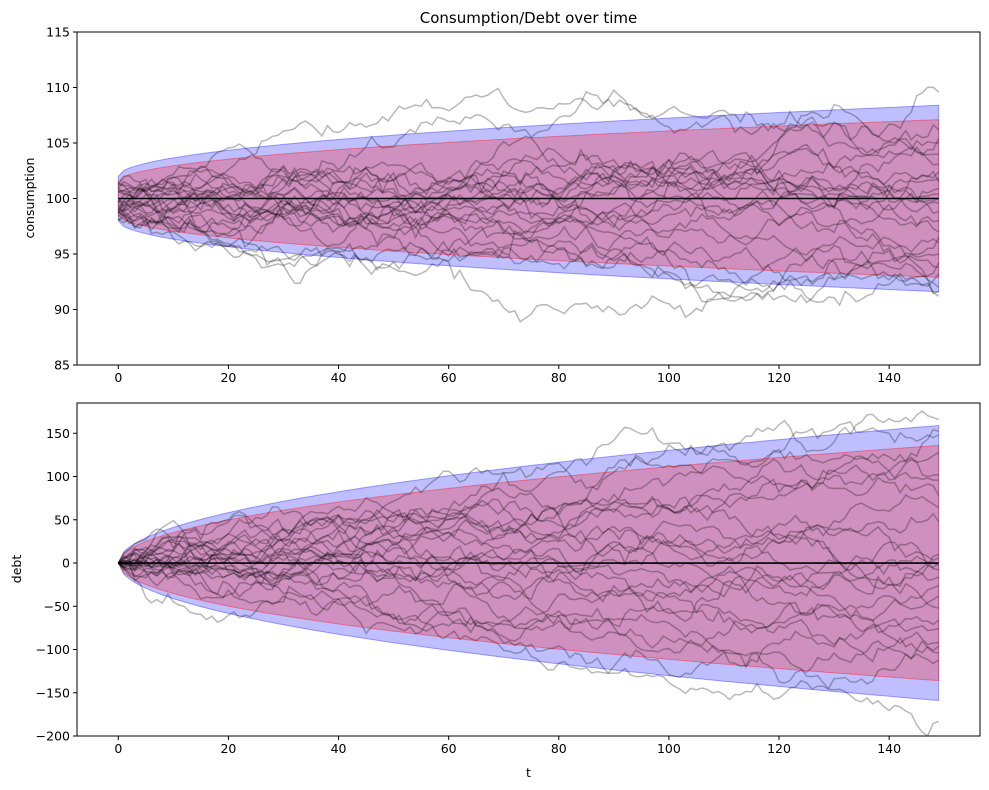  Describe the element at coordinates (58, 32) in the screenshot. I see `y-tick-label: 115` at that location.